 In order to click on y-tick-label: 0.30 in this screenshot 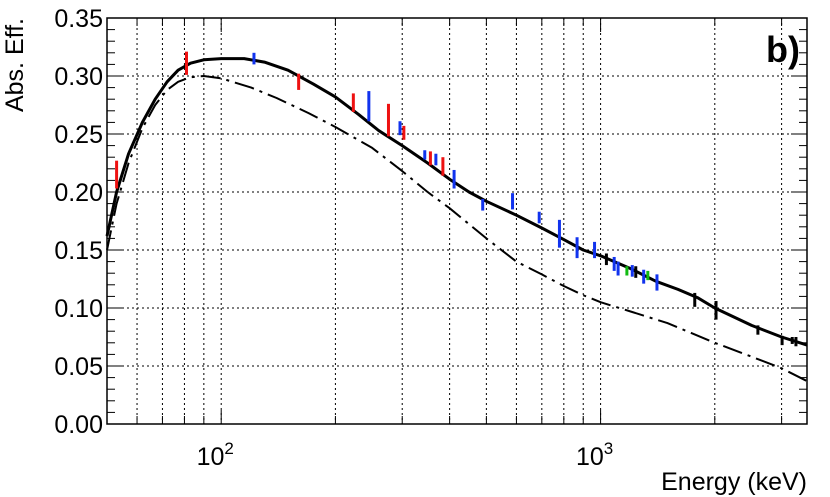, I will do `click(78, 77)`.